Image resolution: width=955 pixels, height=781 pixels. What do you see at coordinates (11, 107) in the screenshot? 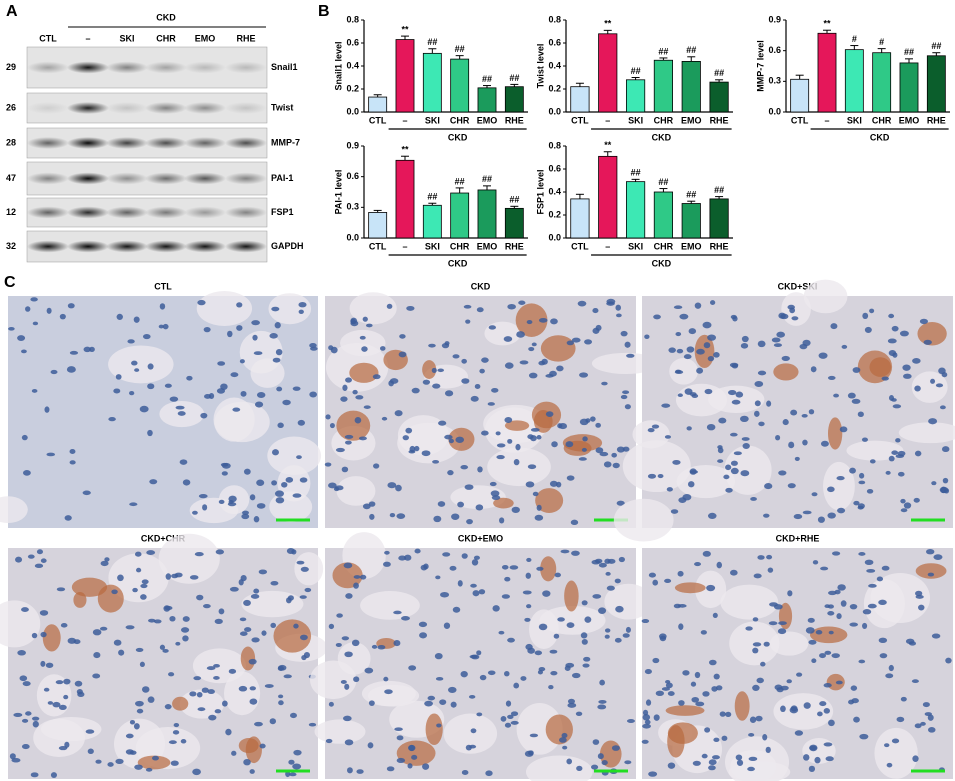
I see `marker-label: 26` at bounding box center [11, 107].